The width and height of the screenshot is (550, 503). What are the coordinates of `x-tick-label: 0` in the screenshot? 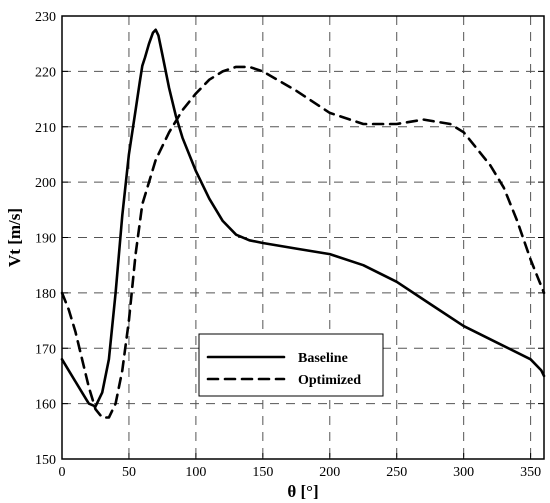 It's located at (62, 472).